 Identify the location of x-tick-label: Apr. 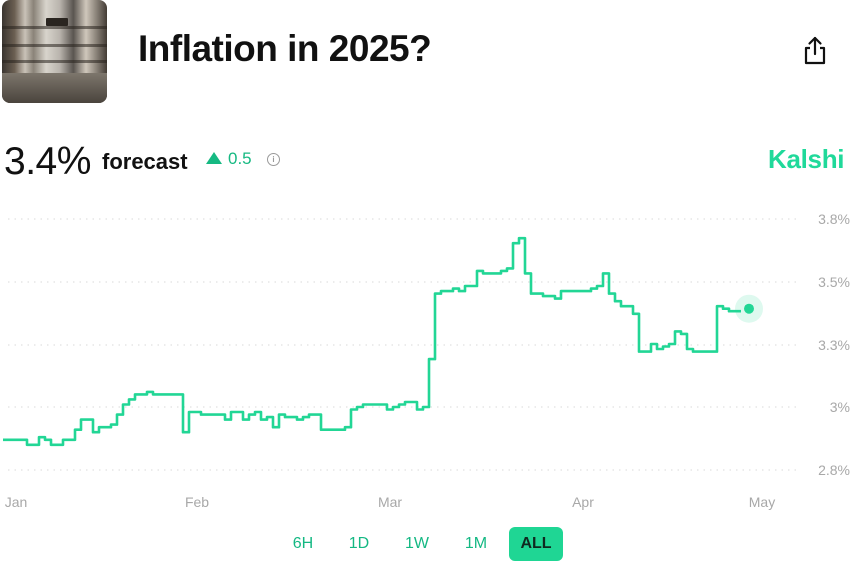
(583, 502).